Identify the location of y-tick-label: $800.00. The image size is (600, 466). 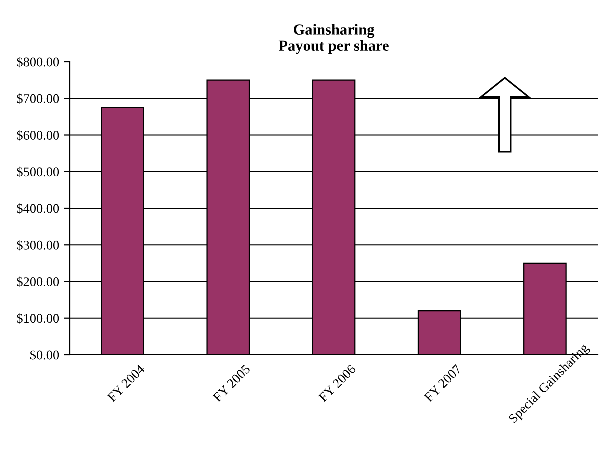
(38, 62).